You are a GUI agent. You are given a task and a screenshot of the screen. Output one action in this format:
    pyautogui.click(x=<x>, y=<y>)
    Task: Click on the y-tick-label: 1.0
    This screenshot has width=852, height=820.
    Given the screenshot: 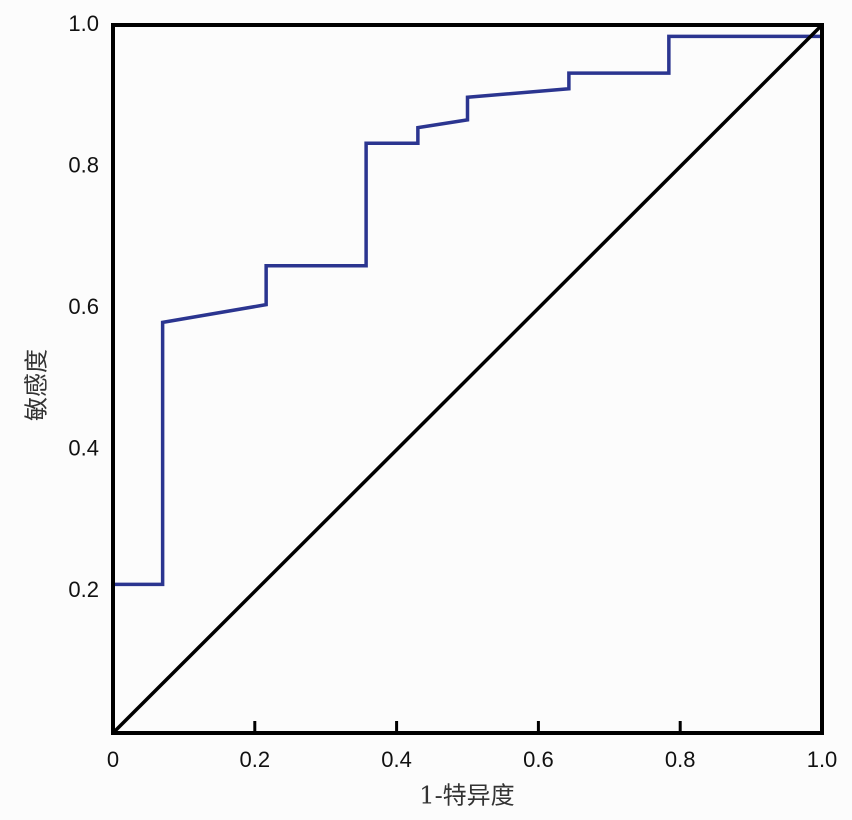 What is the action you would take?
    pyautogui.click(x=83, y=23)
    